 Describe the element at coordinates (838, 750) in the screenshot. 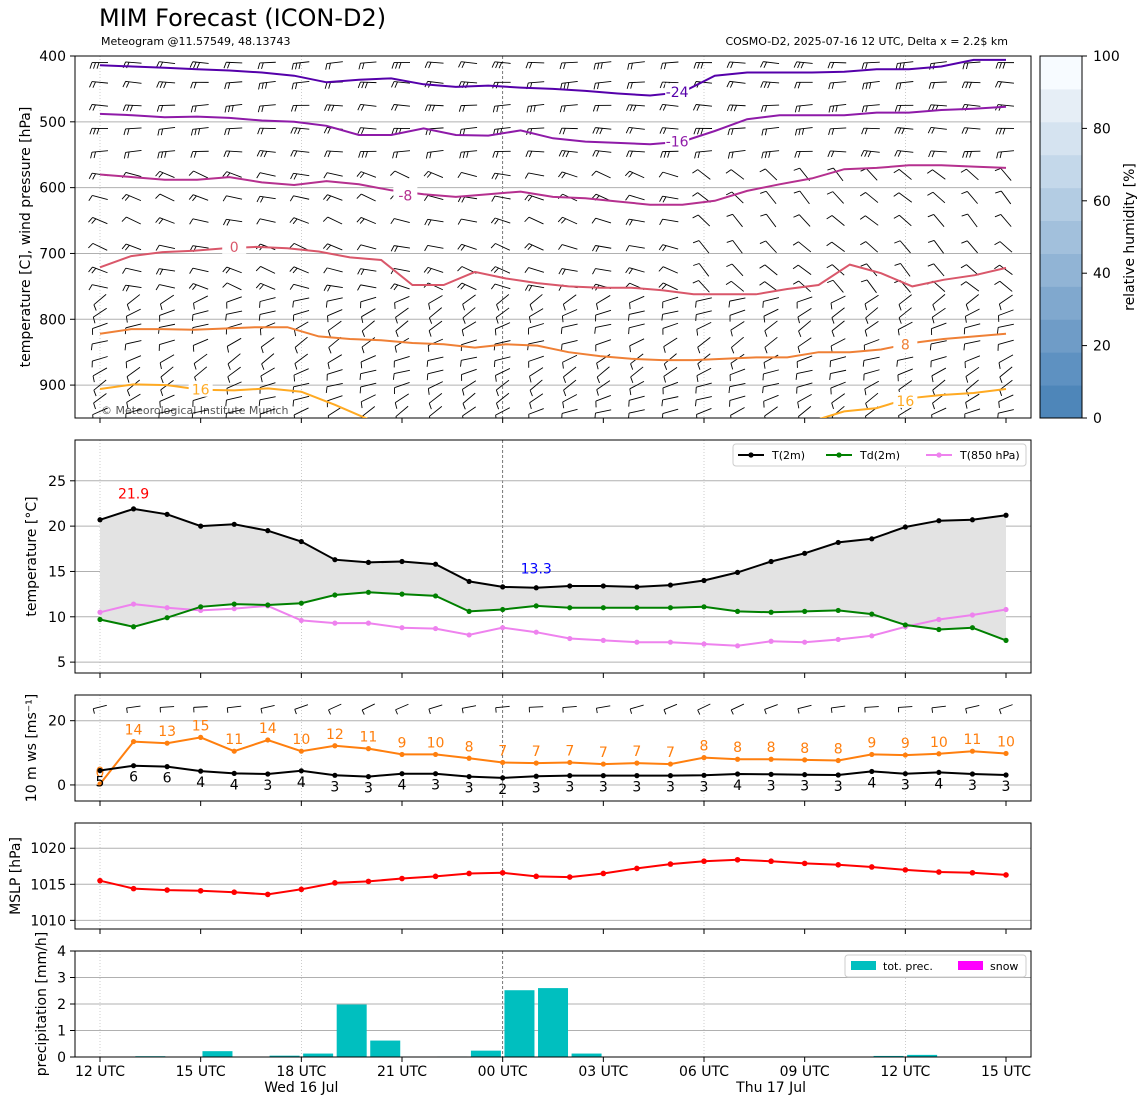

I see `wind-value-label: 8` at that location.